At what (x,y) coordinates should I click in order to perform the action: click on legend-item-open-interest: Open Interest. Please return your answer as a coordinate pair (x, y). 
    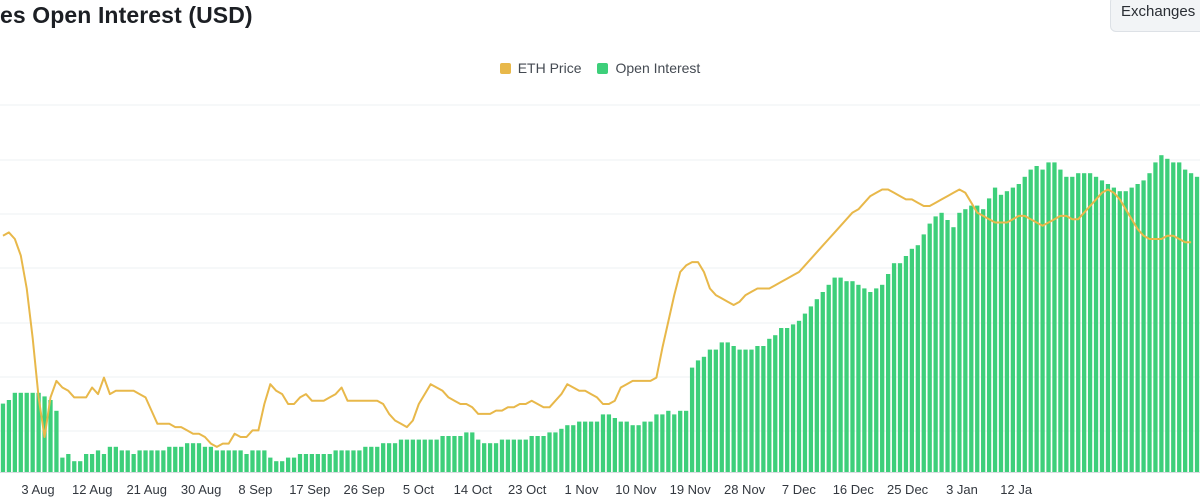
    Looking at the image, I should click on (648, 68).